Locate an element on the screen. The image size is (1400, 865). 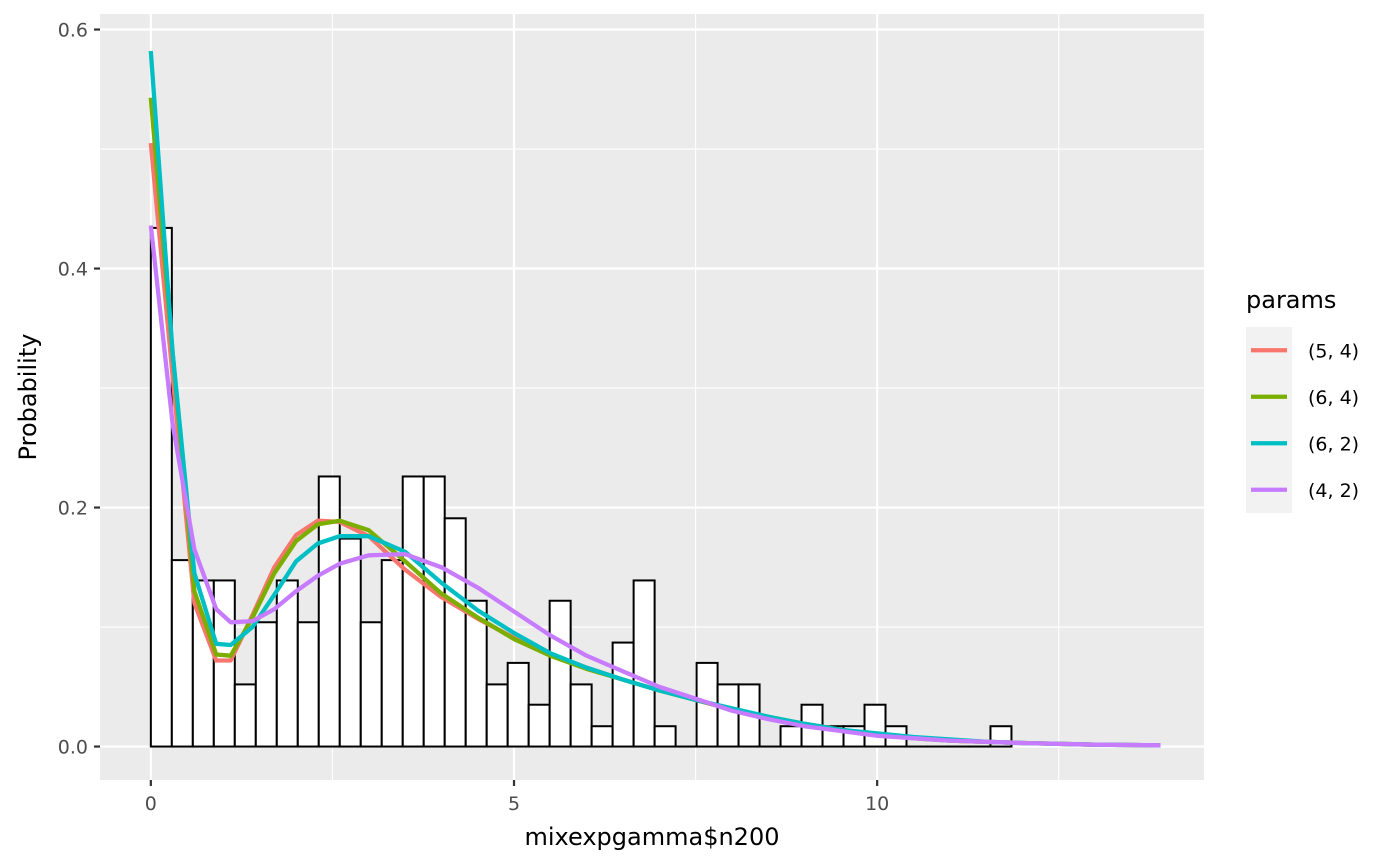
y-tick-label: 0.0 is located at coordinates (73, 748).